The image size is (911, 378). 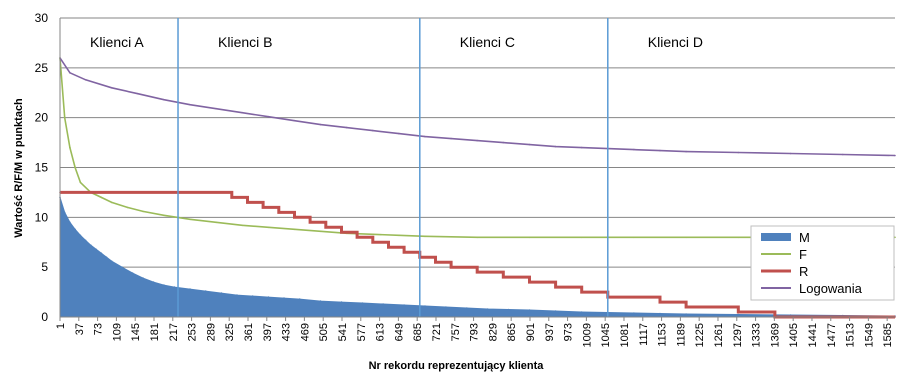 What do you see at coordinates (155, 332) in the screenshot?
I see `x-tick-label: 181` at bounding box center [155, 332].